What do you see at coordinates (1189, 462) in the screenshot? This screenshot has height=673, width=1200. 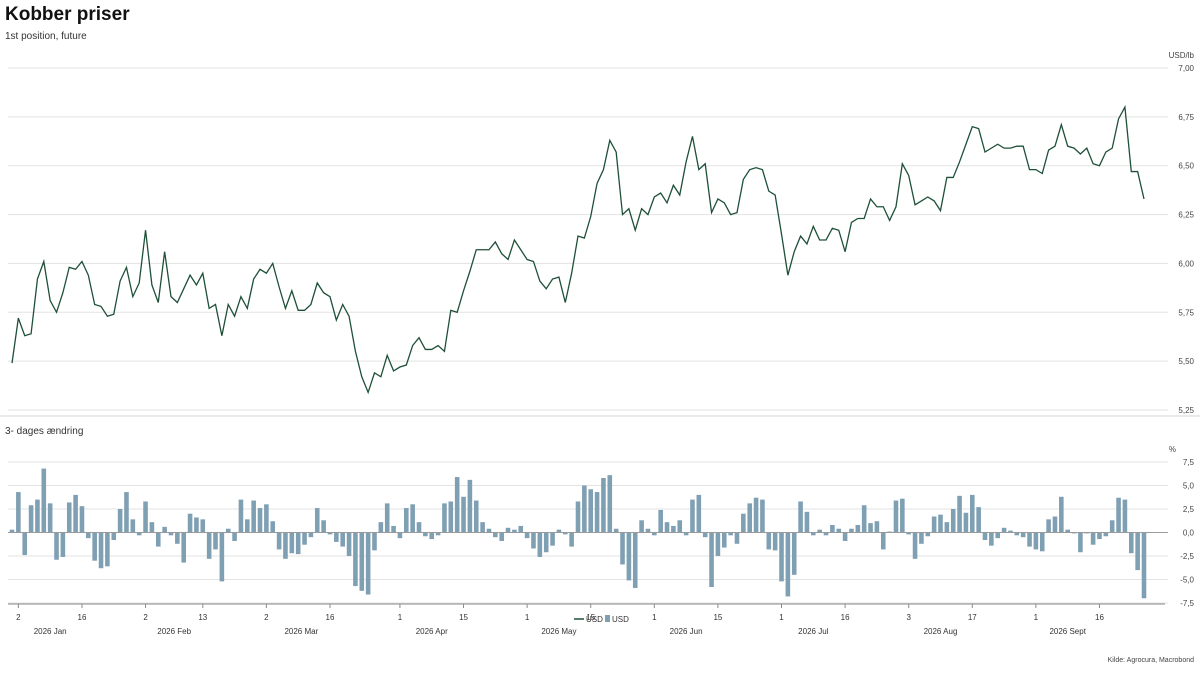 I see `change-tick-label: 7,5` at bounding box center [1189, 462].